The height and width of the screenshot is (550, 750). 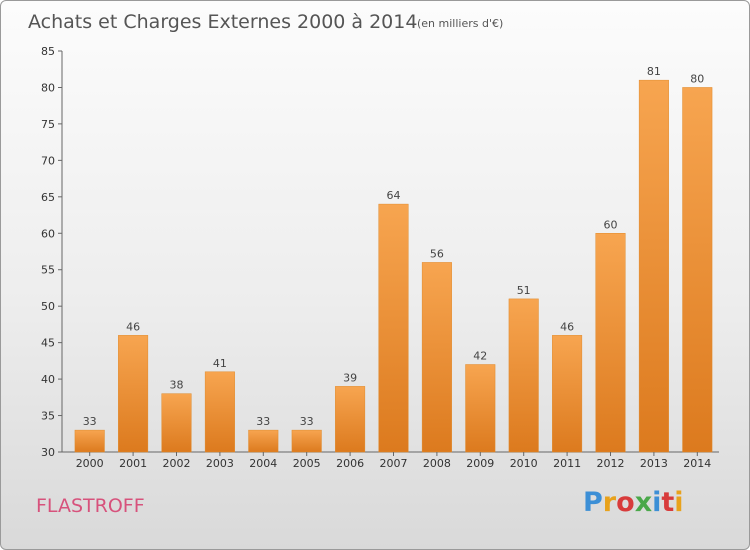 I want to click on bar-value-label: 41, so click(x=220, y=363).